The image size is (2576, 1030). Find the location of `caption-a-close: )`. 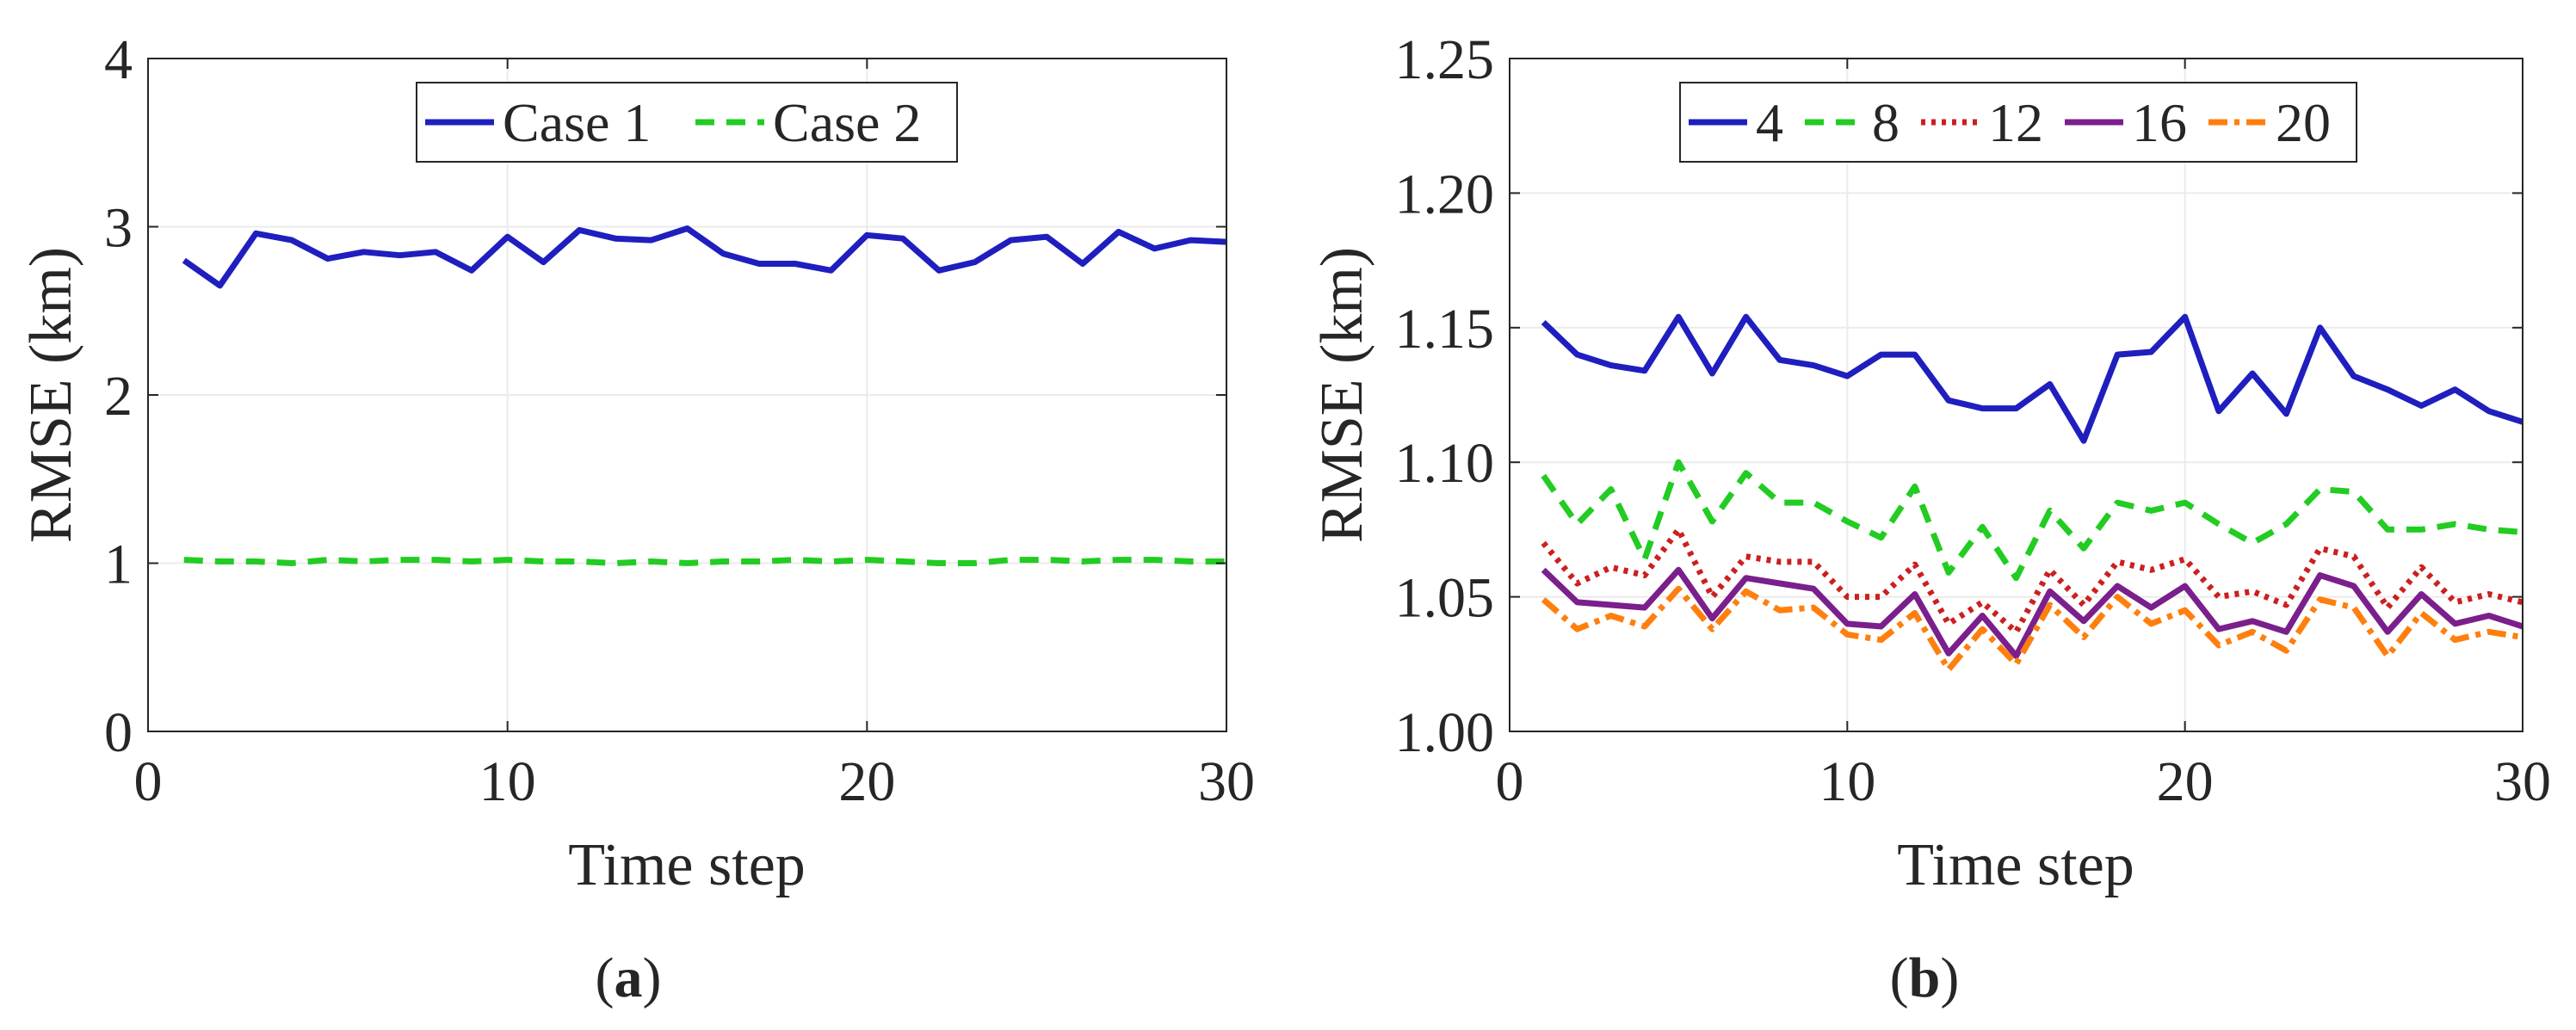

caption-a-close: ) is located at coordinates (652, 978).